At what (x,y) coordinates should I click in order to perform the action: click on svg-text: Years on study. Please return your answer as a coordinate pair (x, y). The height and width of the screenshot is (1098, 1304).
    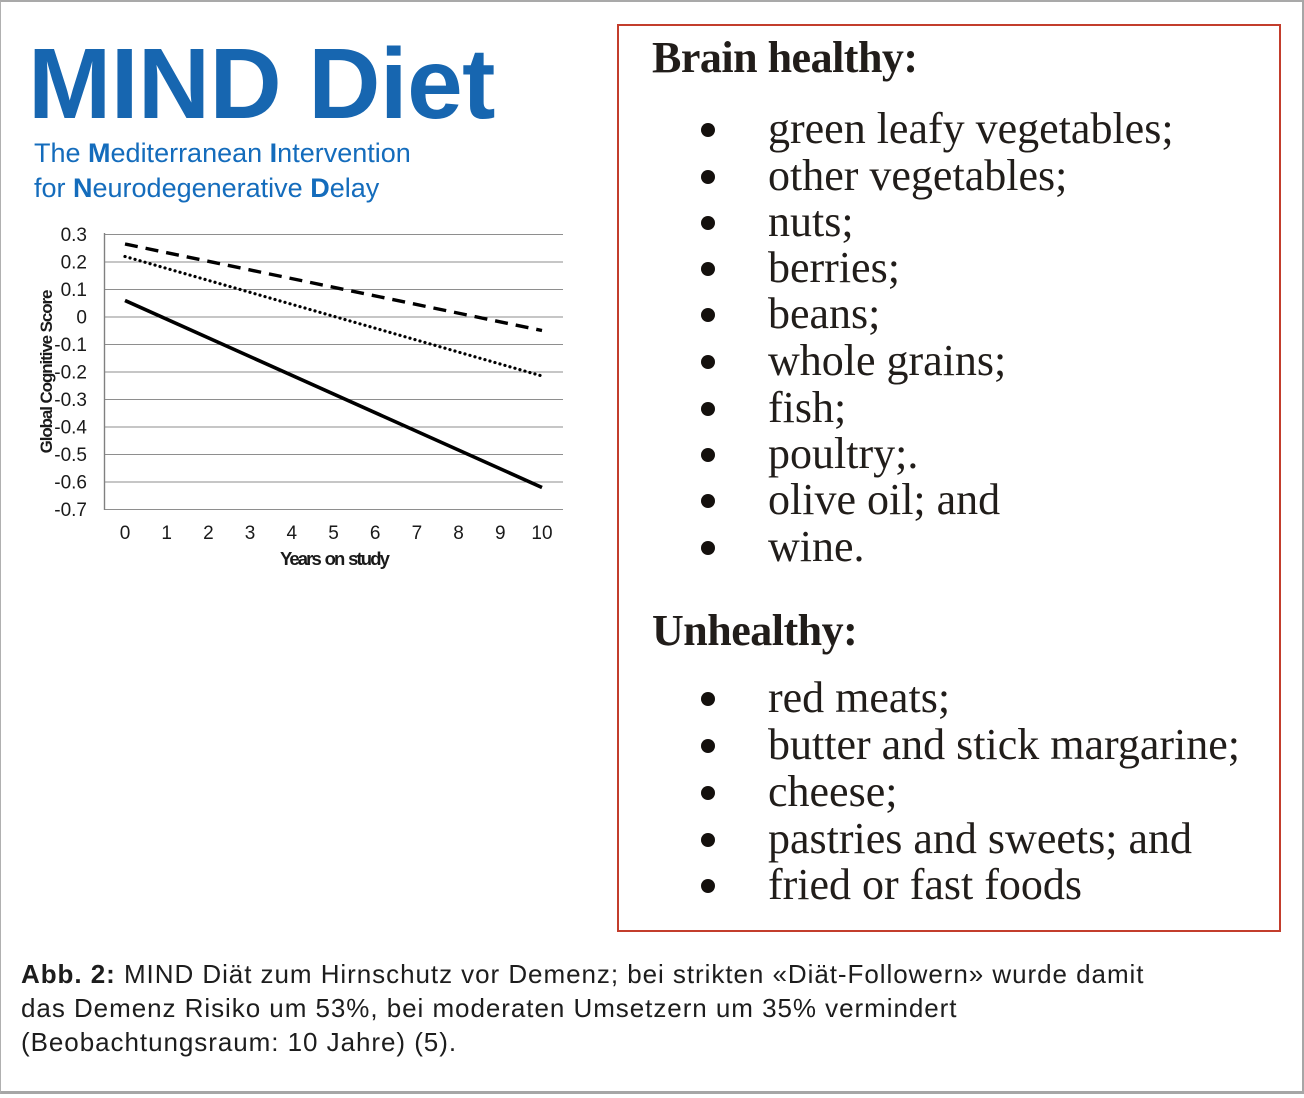
    Looking at the image, I should click on (335, 558).